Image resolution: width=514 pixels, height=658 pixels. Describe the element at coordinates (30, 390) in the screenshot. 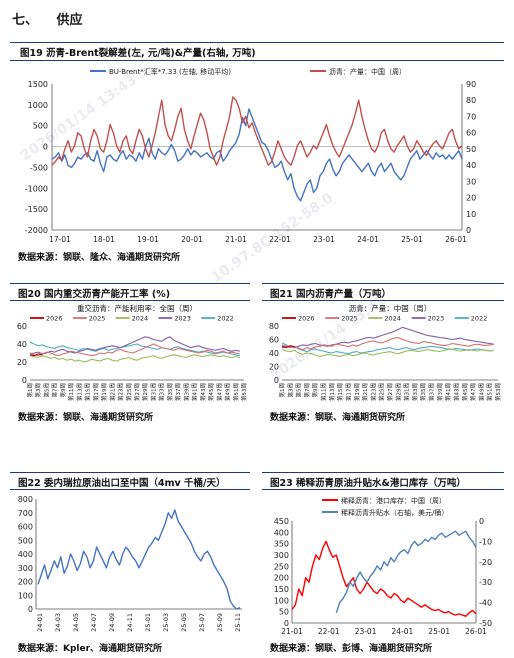

I see `x-tick-label: 第1周` at that location.